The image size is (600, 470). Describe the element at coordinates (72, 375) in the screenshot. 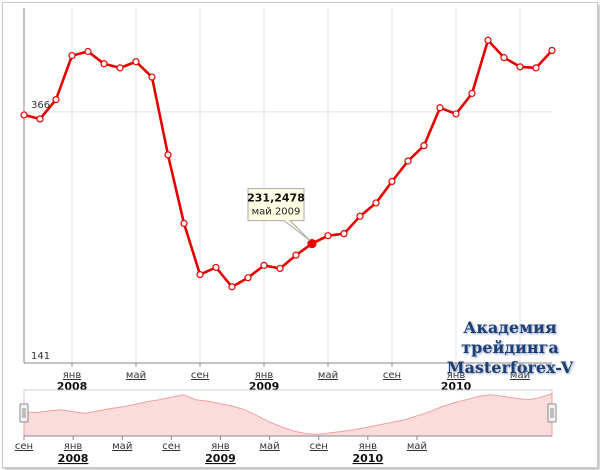

I see `x-tick-label-0: янв` at that location.